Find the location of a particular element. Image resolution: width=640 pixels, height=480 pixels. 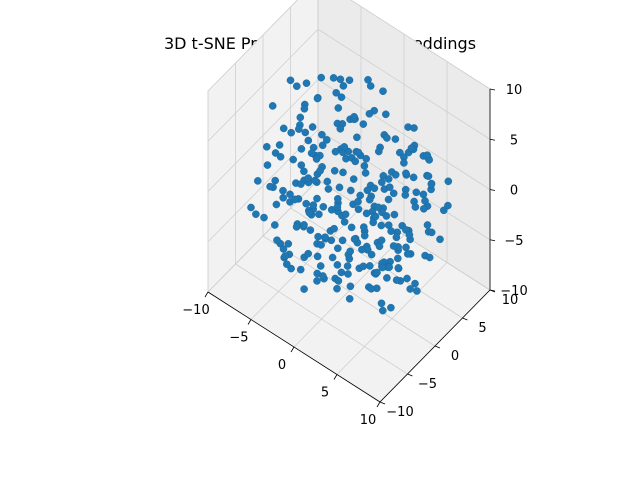

y-tick-label: −5 is located at coordinates (427, 384).